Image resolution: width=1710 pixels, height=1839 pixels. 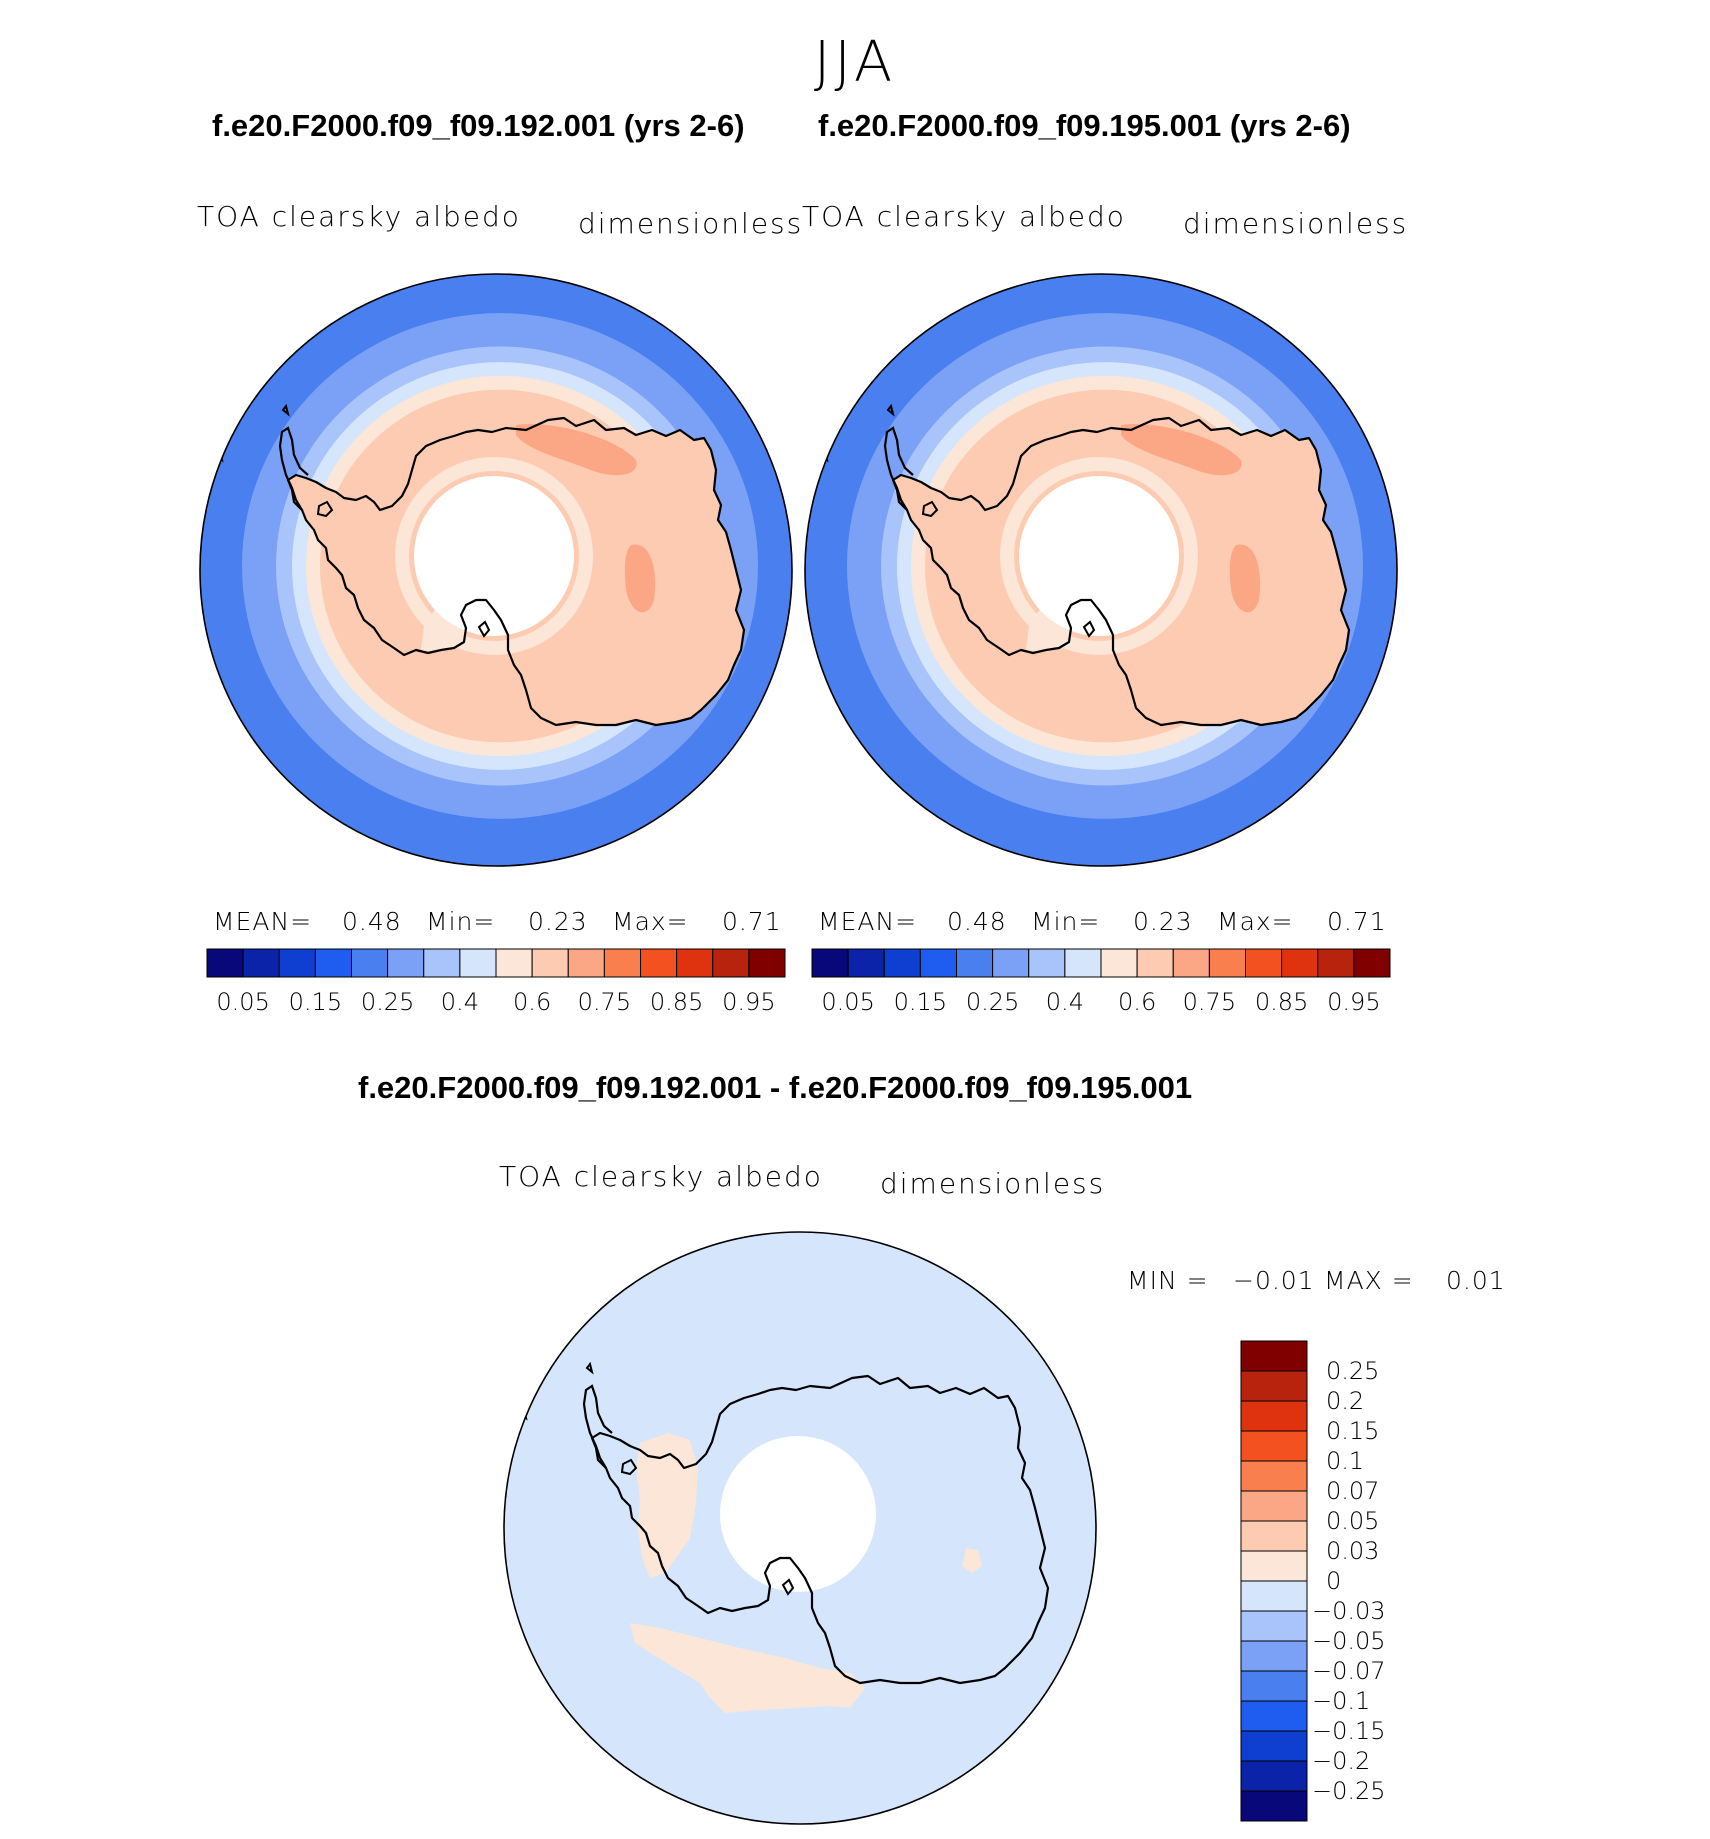 What do you see at coordinates (558, 921) in the screenshot?
I see `stats-left-min: 0.23` at bounding box center [558, 921].